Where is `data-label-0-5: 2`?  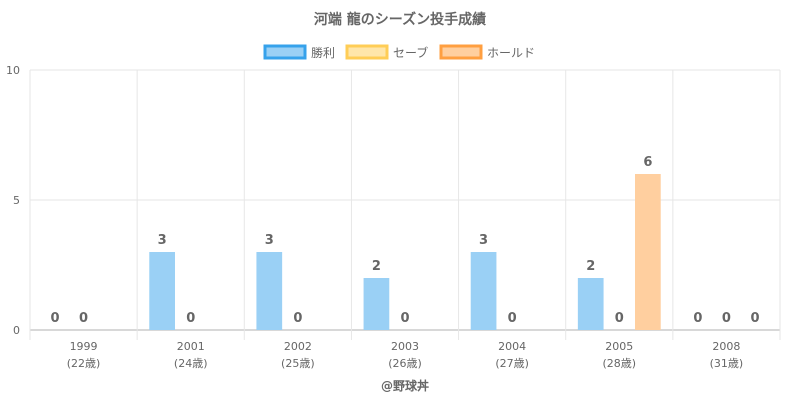 data-label-0-5: 2 is located at coordinates (590, 266).